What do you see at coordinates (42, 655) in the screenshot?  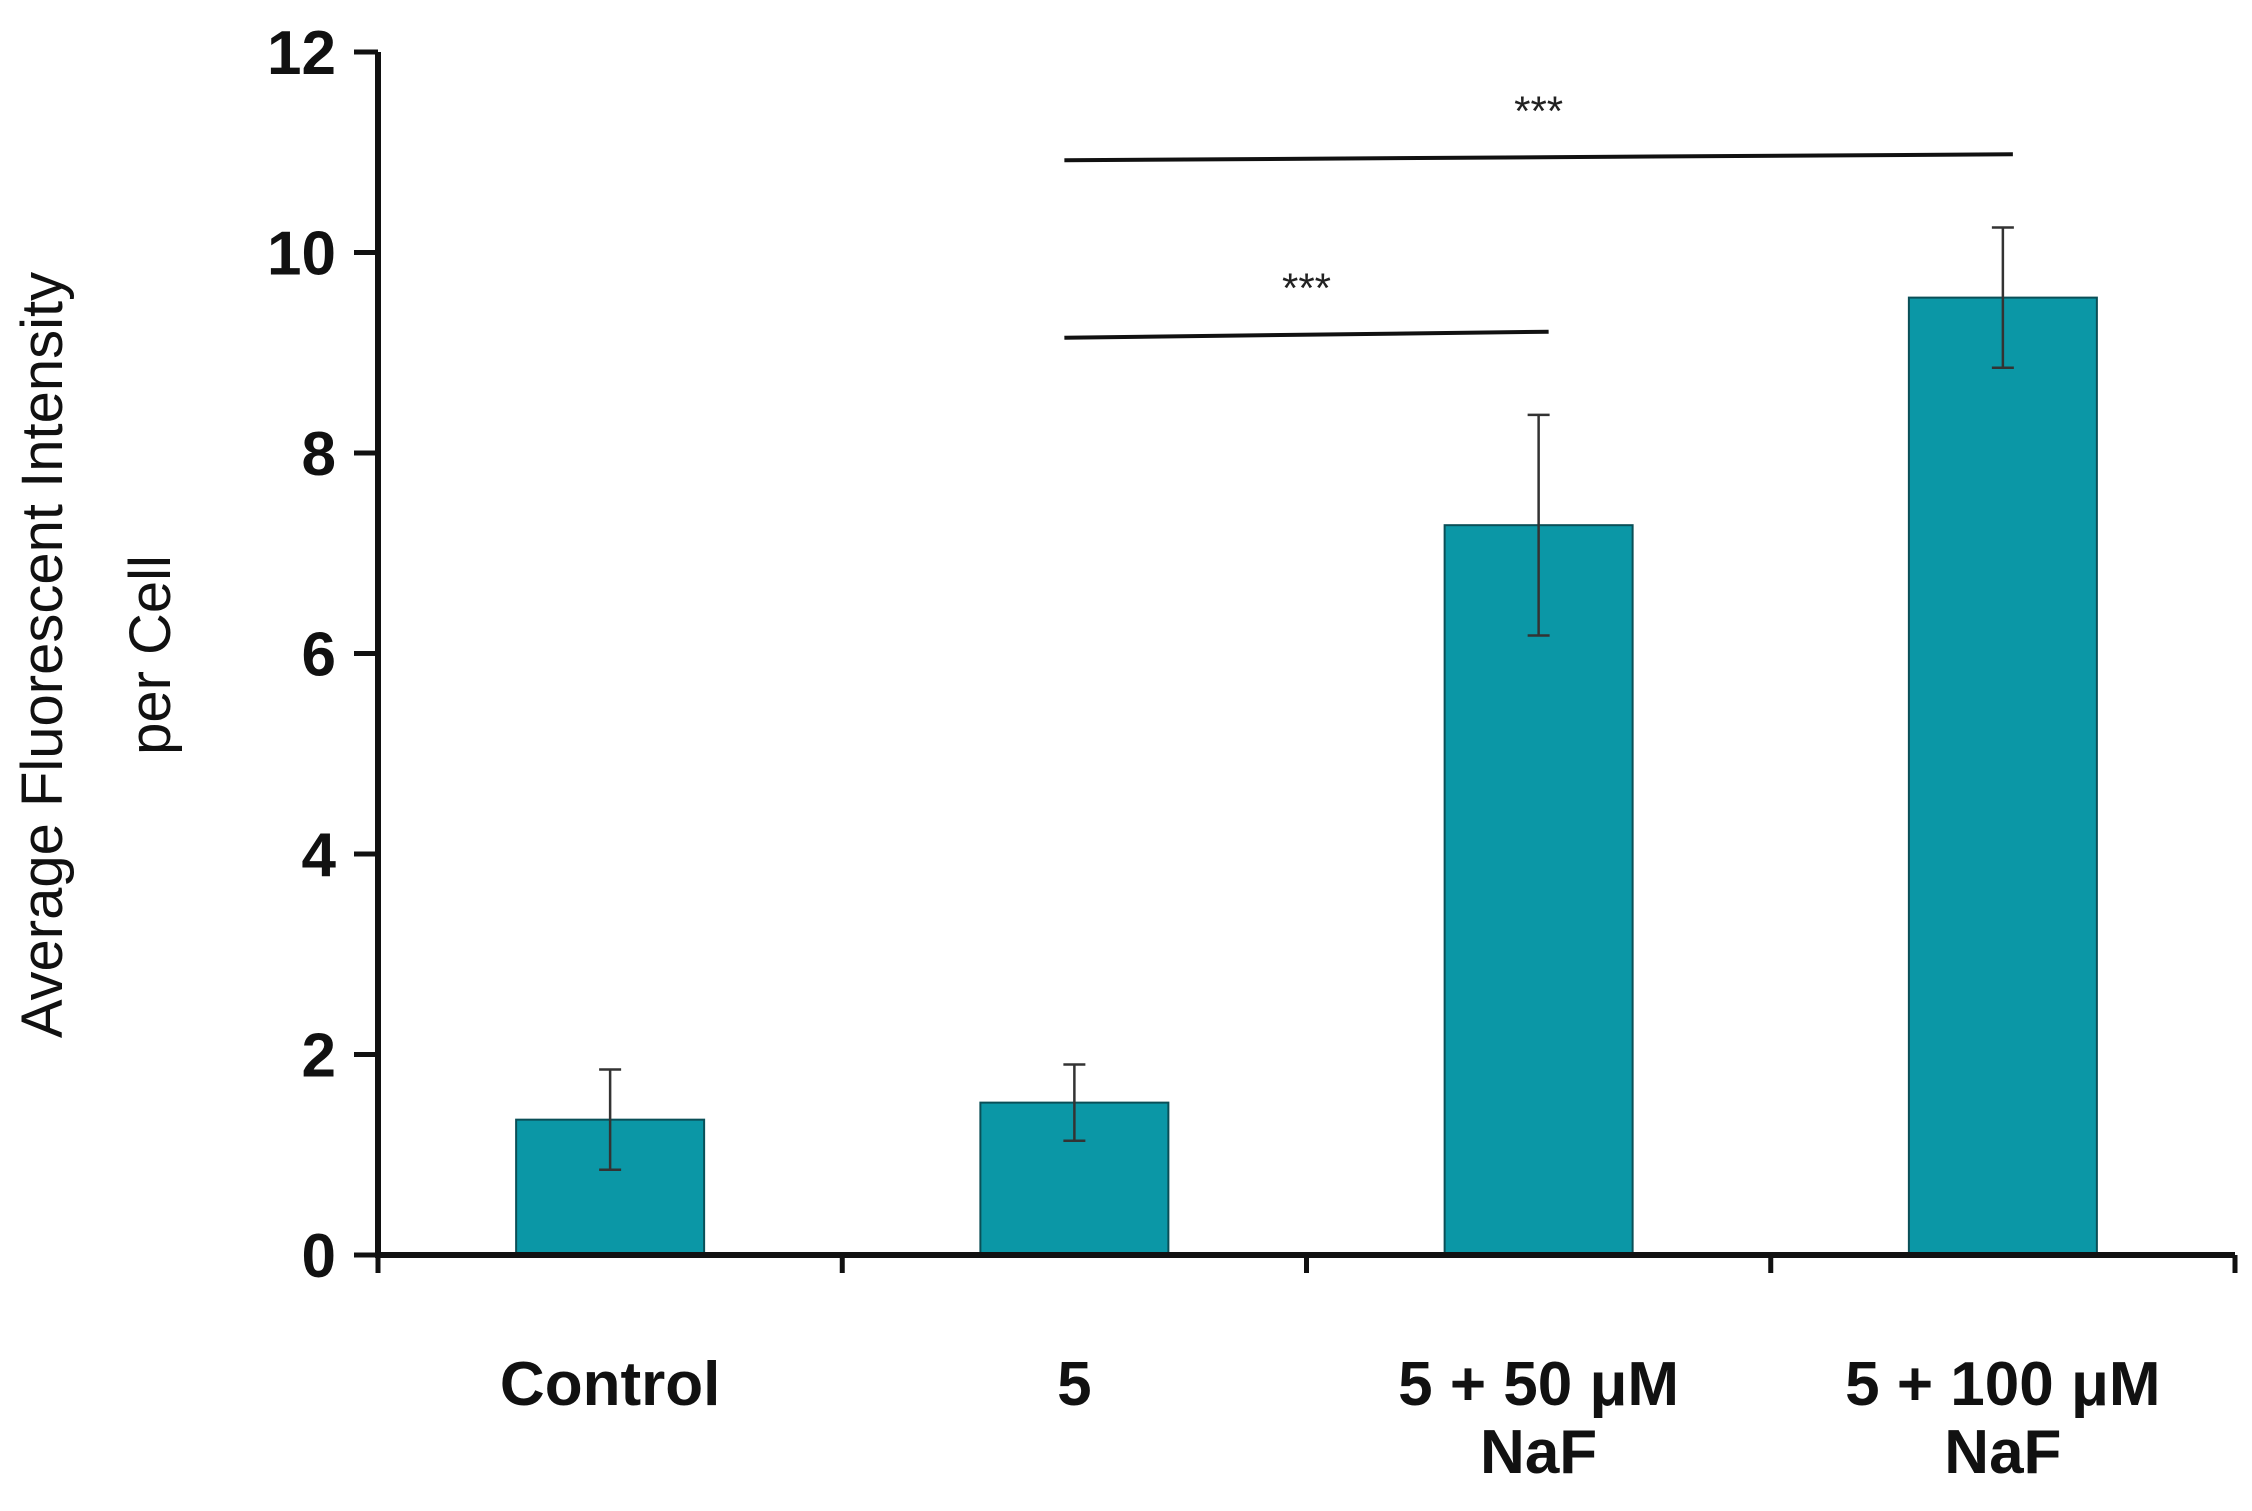 I see `y-axis-title-line-1: Average Fluorescent Intensity` at bounding box center [42, 655].